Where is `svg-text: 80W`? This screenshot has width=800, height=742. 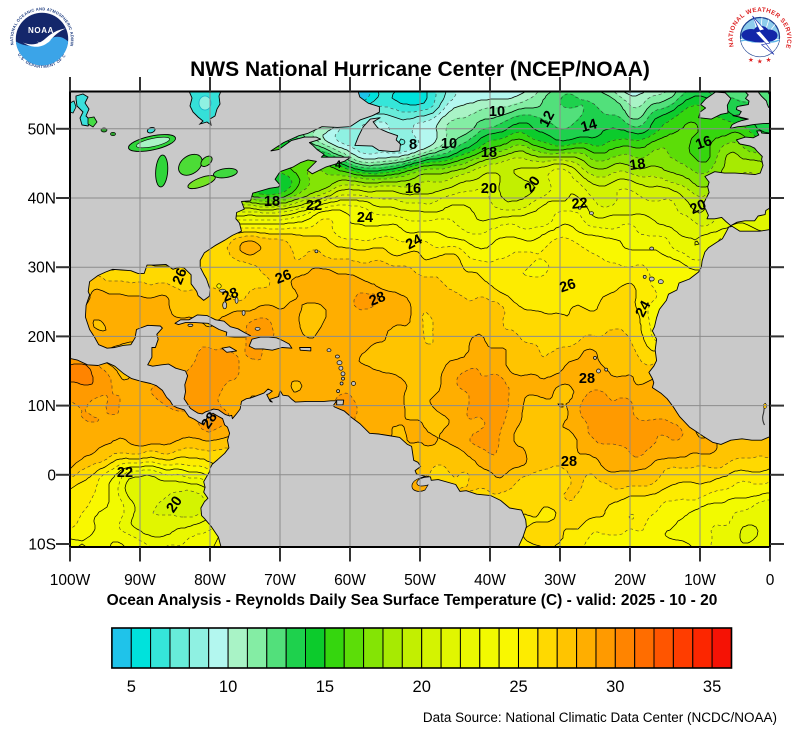 svg-text: 80W is located at coordinates (210, 580).